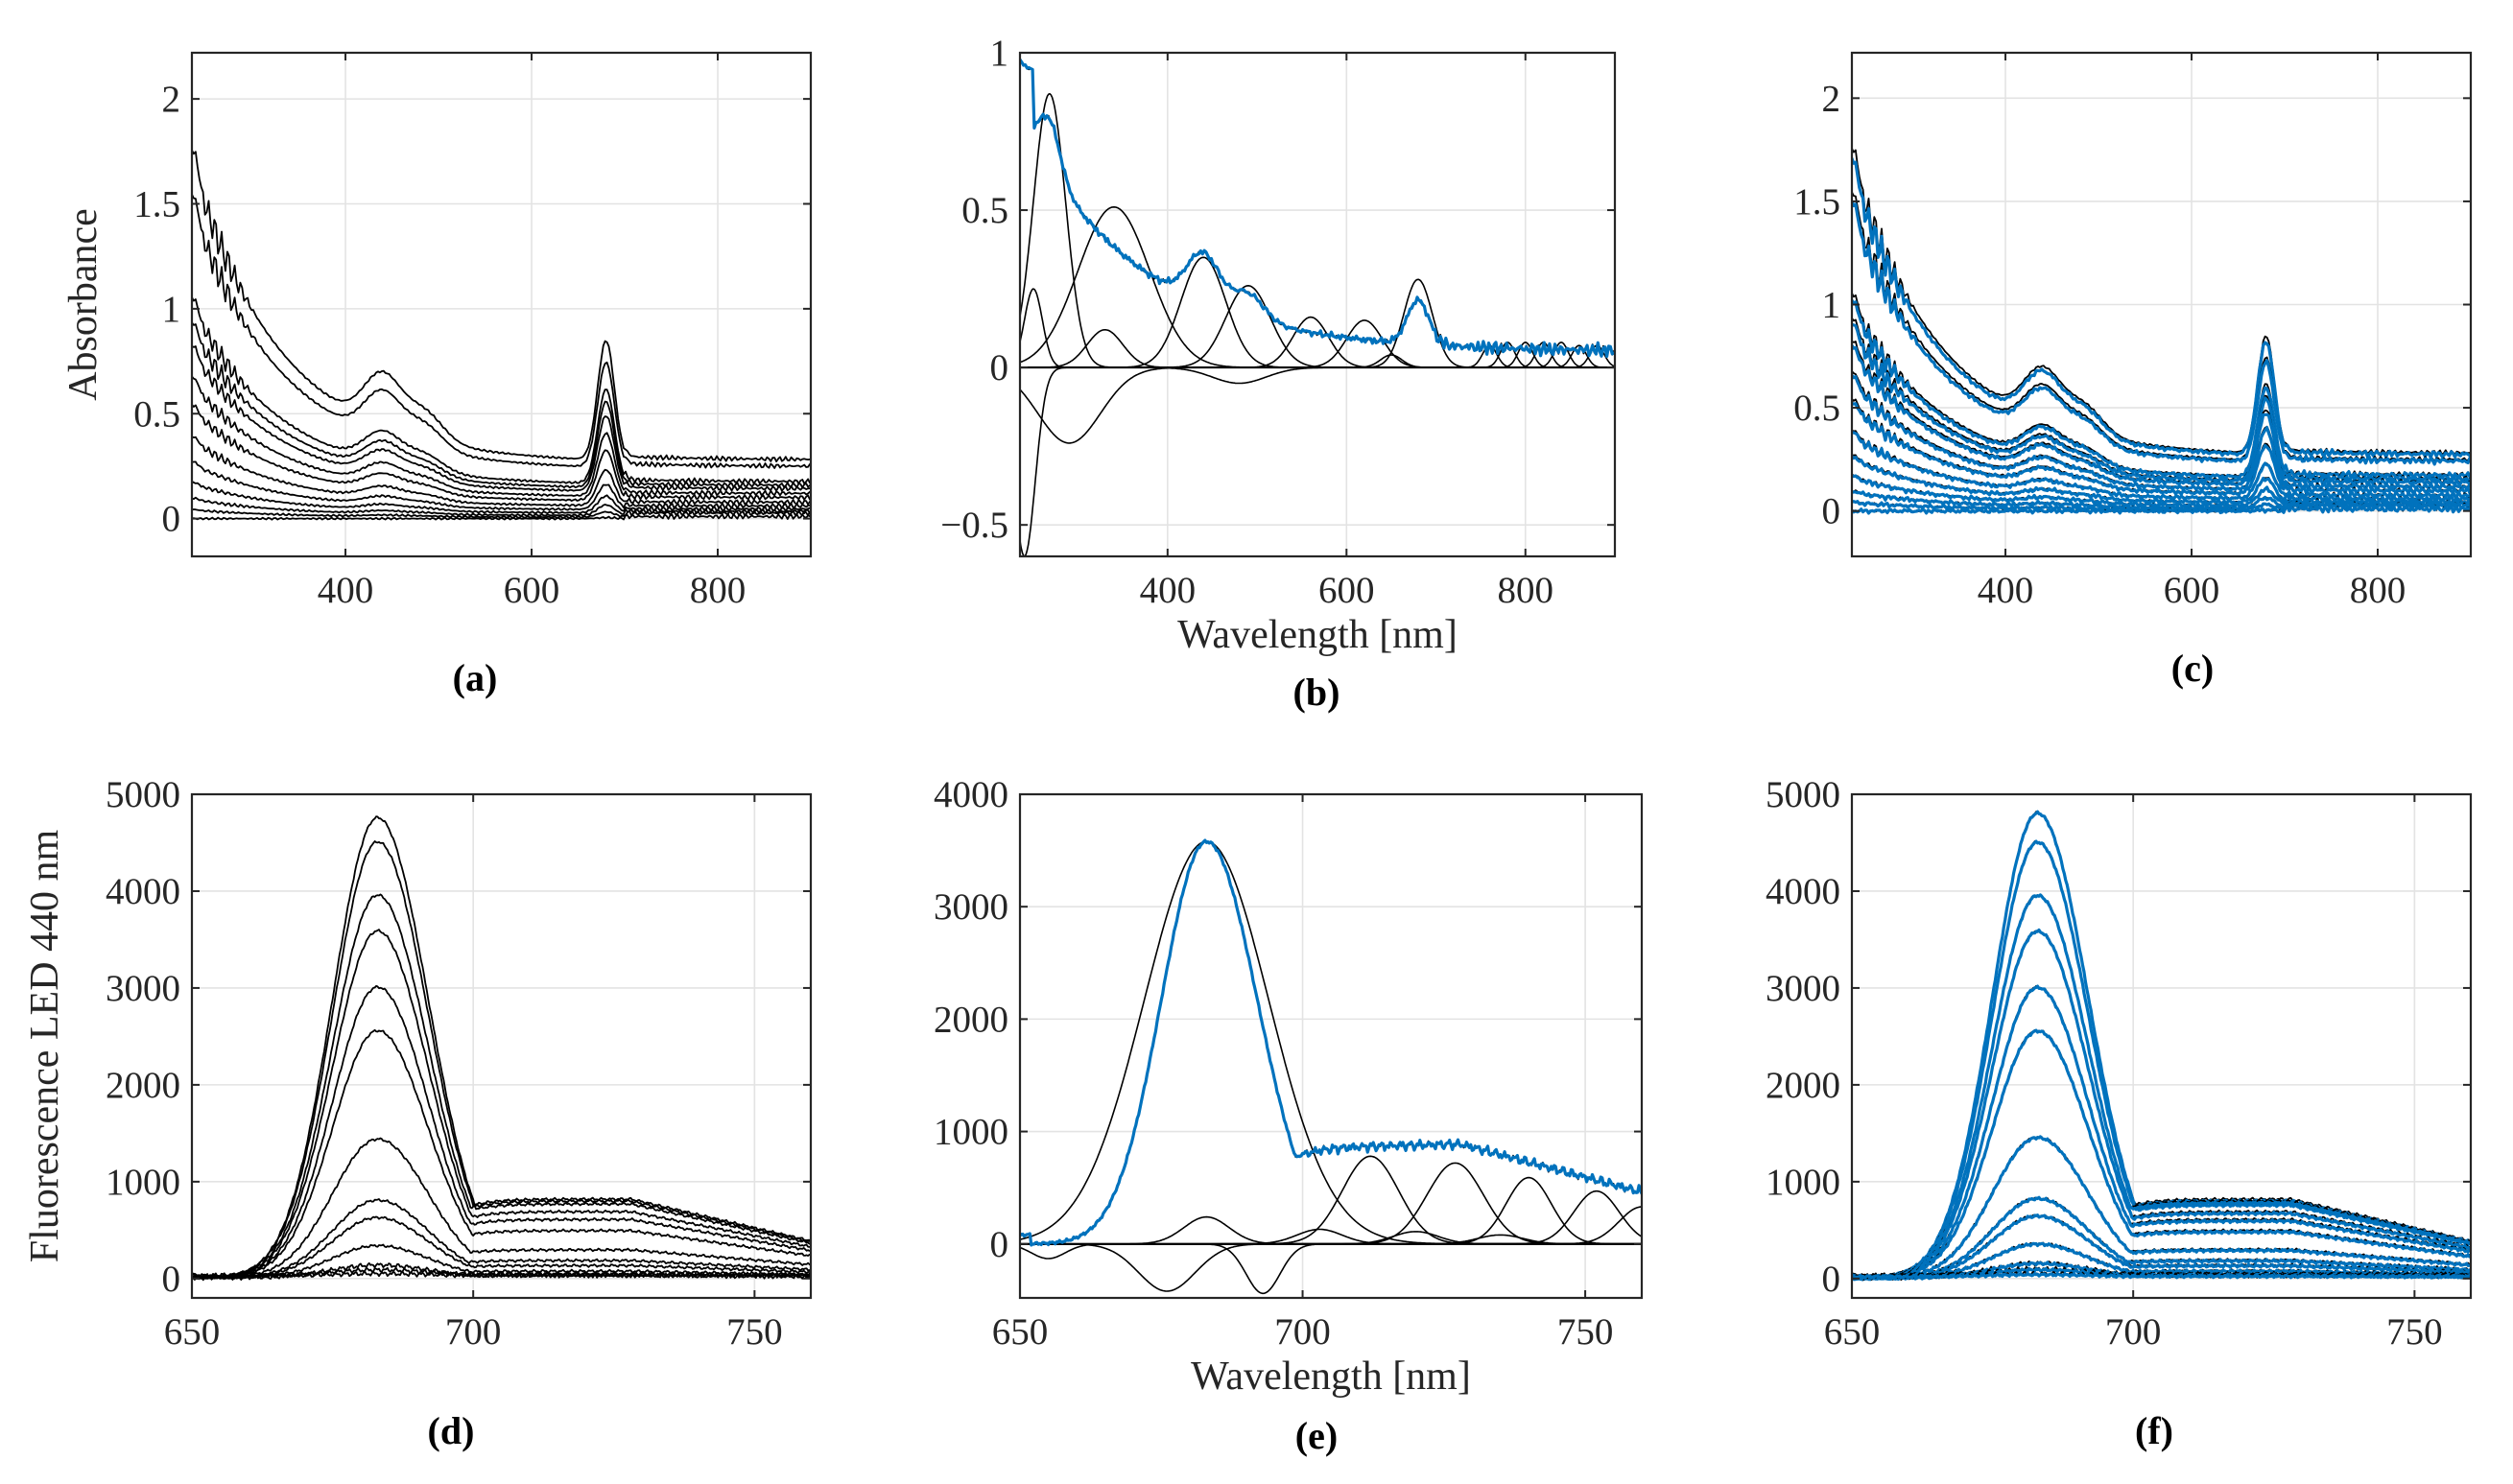 This screenshot has width=2513, height=1484. I want to click on panel-label: (e), so click(1316, 1435).